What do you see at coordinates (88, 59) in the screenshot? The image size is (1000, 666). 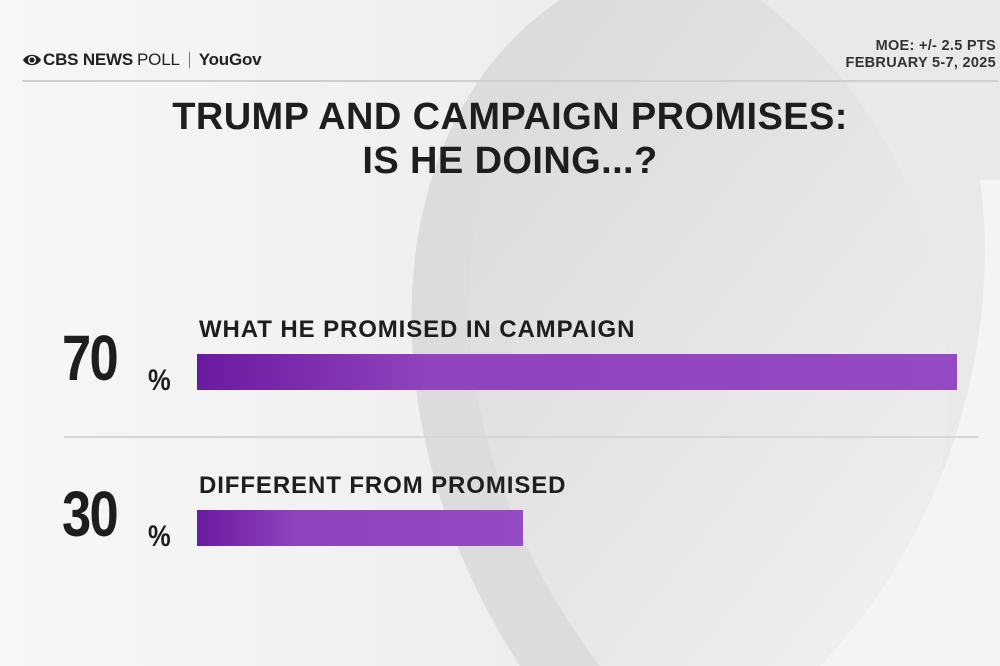 I see `brand-cbs: CBS NEWS` at bounding box center [88, 59].